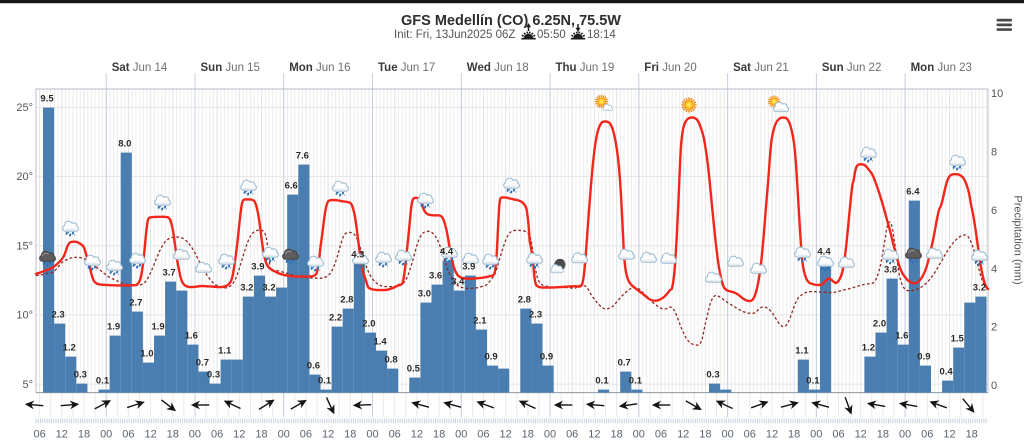 This screenshot has width=1024, height=445. I want to click on svg-text: Mon Jun 23, so click(941, 68).